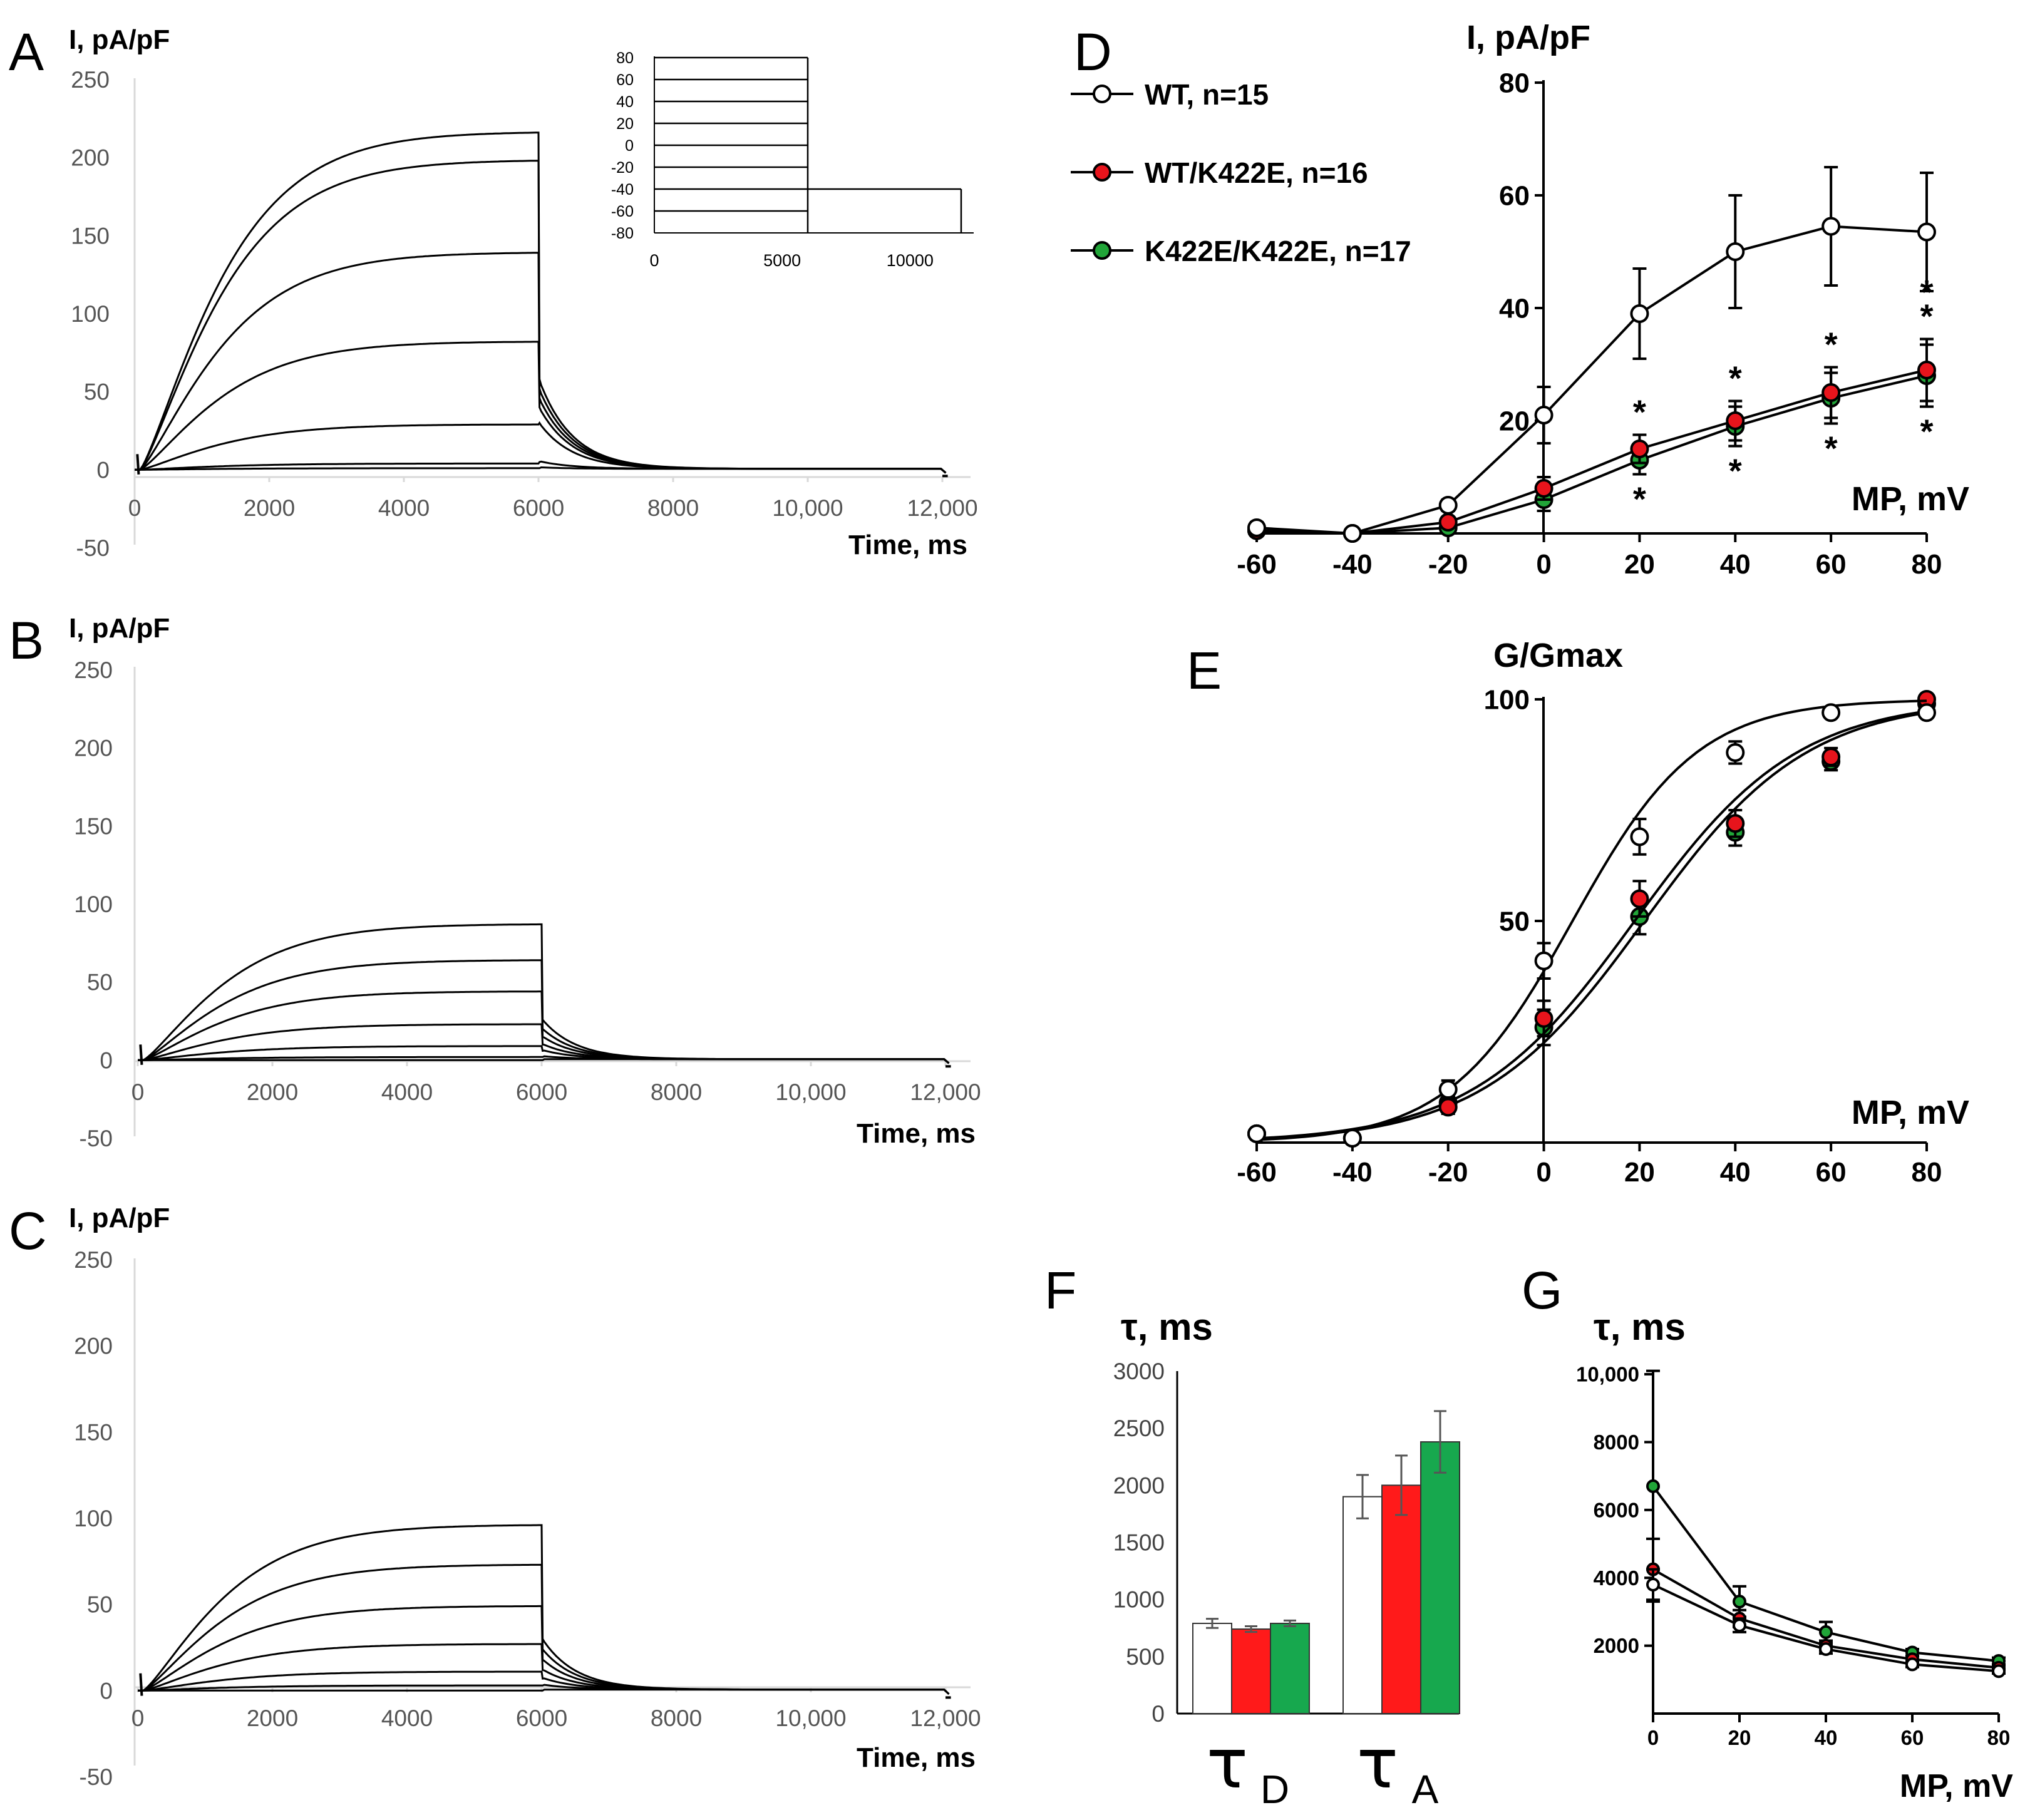 Image resolution: width=2025 pixels, height=1820 pixels. I want to click on category-label-subscript: D, so click(1274, 1789).